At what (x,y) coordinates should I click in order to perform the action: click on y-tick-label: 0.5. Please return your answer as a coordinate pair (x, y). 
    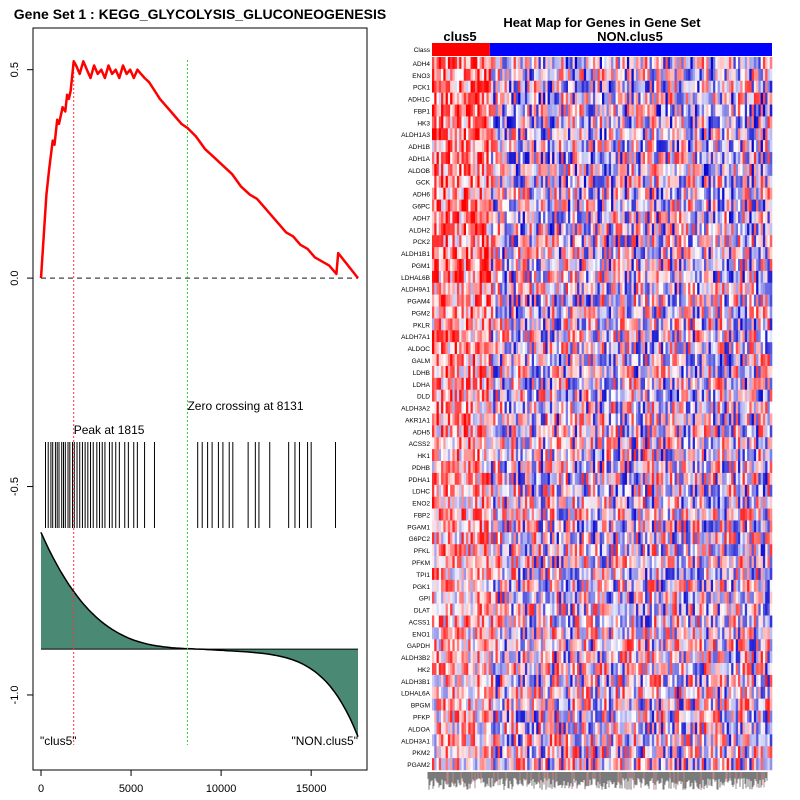
    Looking at the image, I should click on (15, 69).